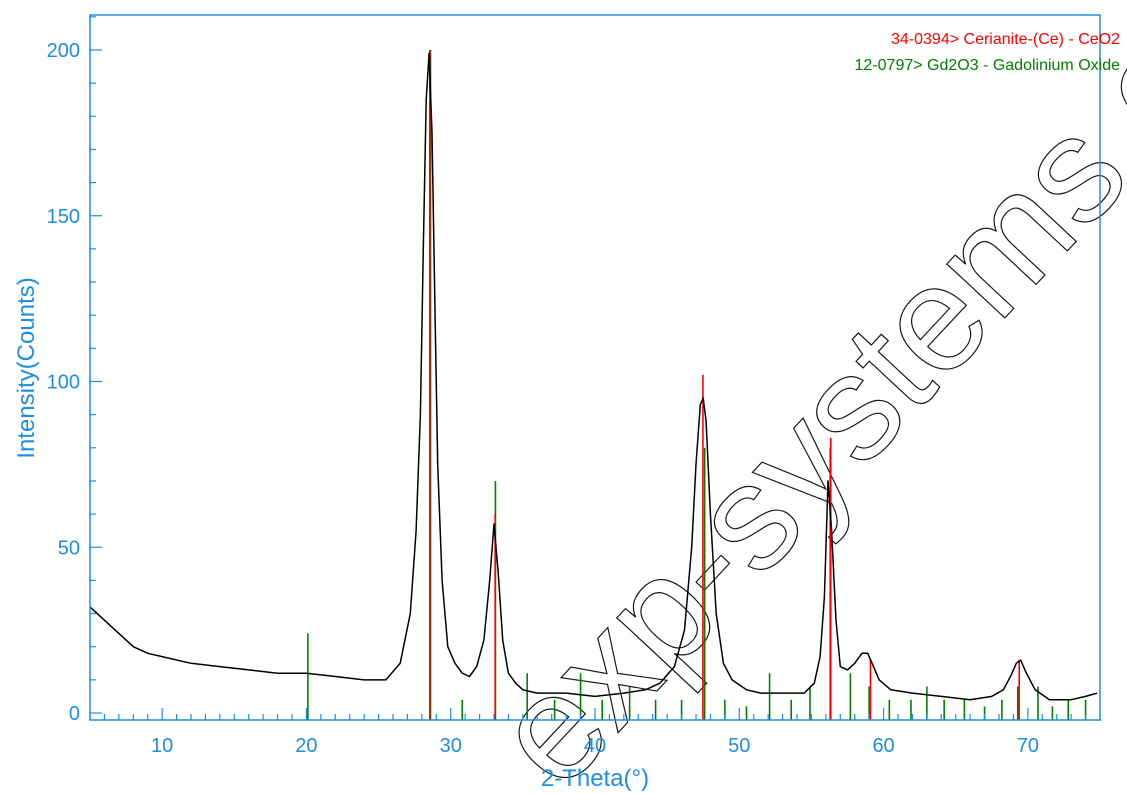 The width and height of the screenshot is (1127, 794). What do you see at coordinates (69, 548) in the screenshot?
I see `y-tick-label-50: 50` at bounding box center [69, 548].